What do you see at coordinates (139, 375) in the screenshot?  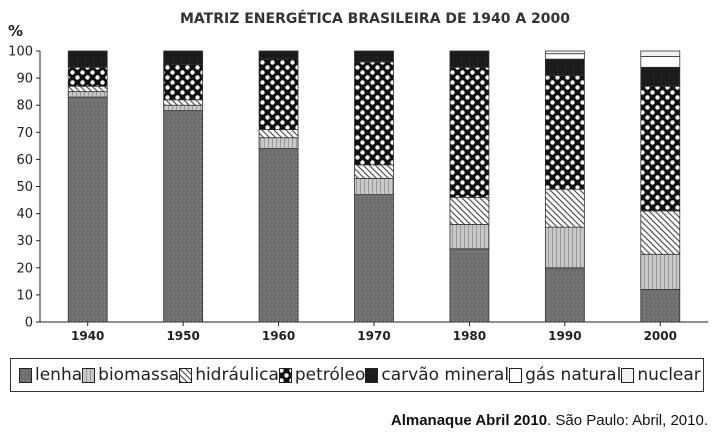 I see `legend-label: biomassa` at bounding box center [139, 375].